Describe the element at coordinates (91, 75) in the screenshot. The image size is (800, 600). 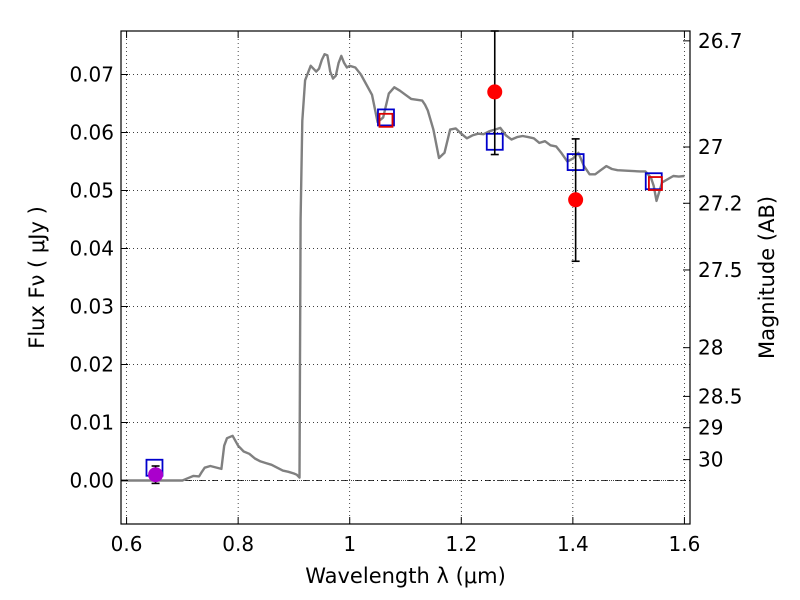
I see `y-tick-label: 0.07` at that location.